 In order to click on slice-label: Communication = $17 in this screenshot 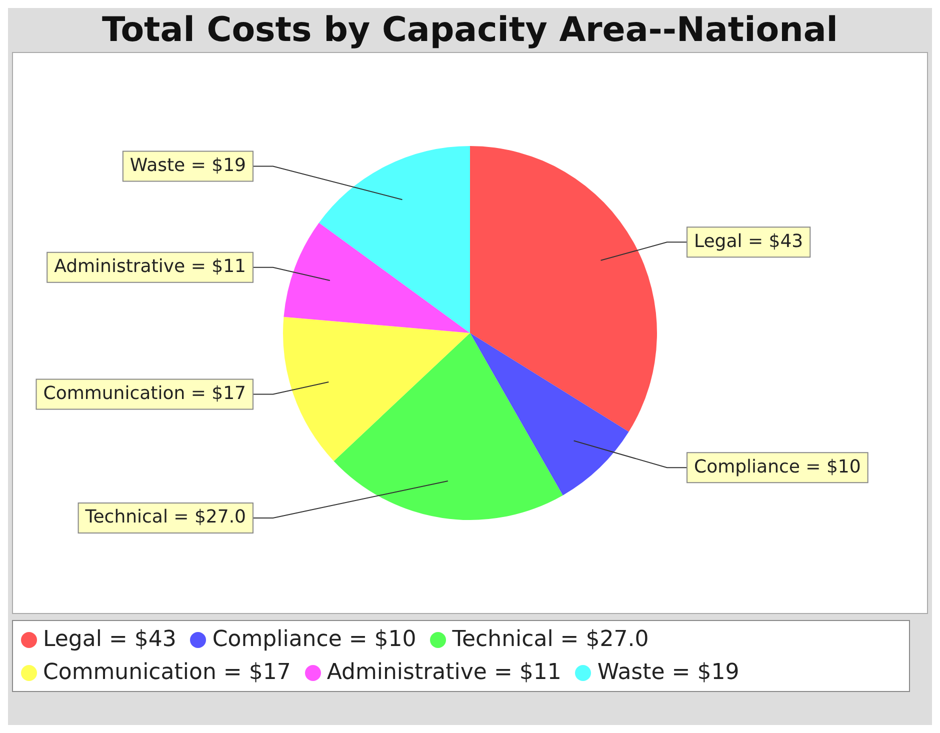, I will do `click(144, 393)`.